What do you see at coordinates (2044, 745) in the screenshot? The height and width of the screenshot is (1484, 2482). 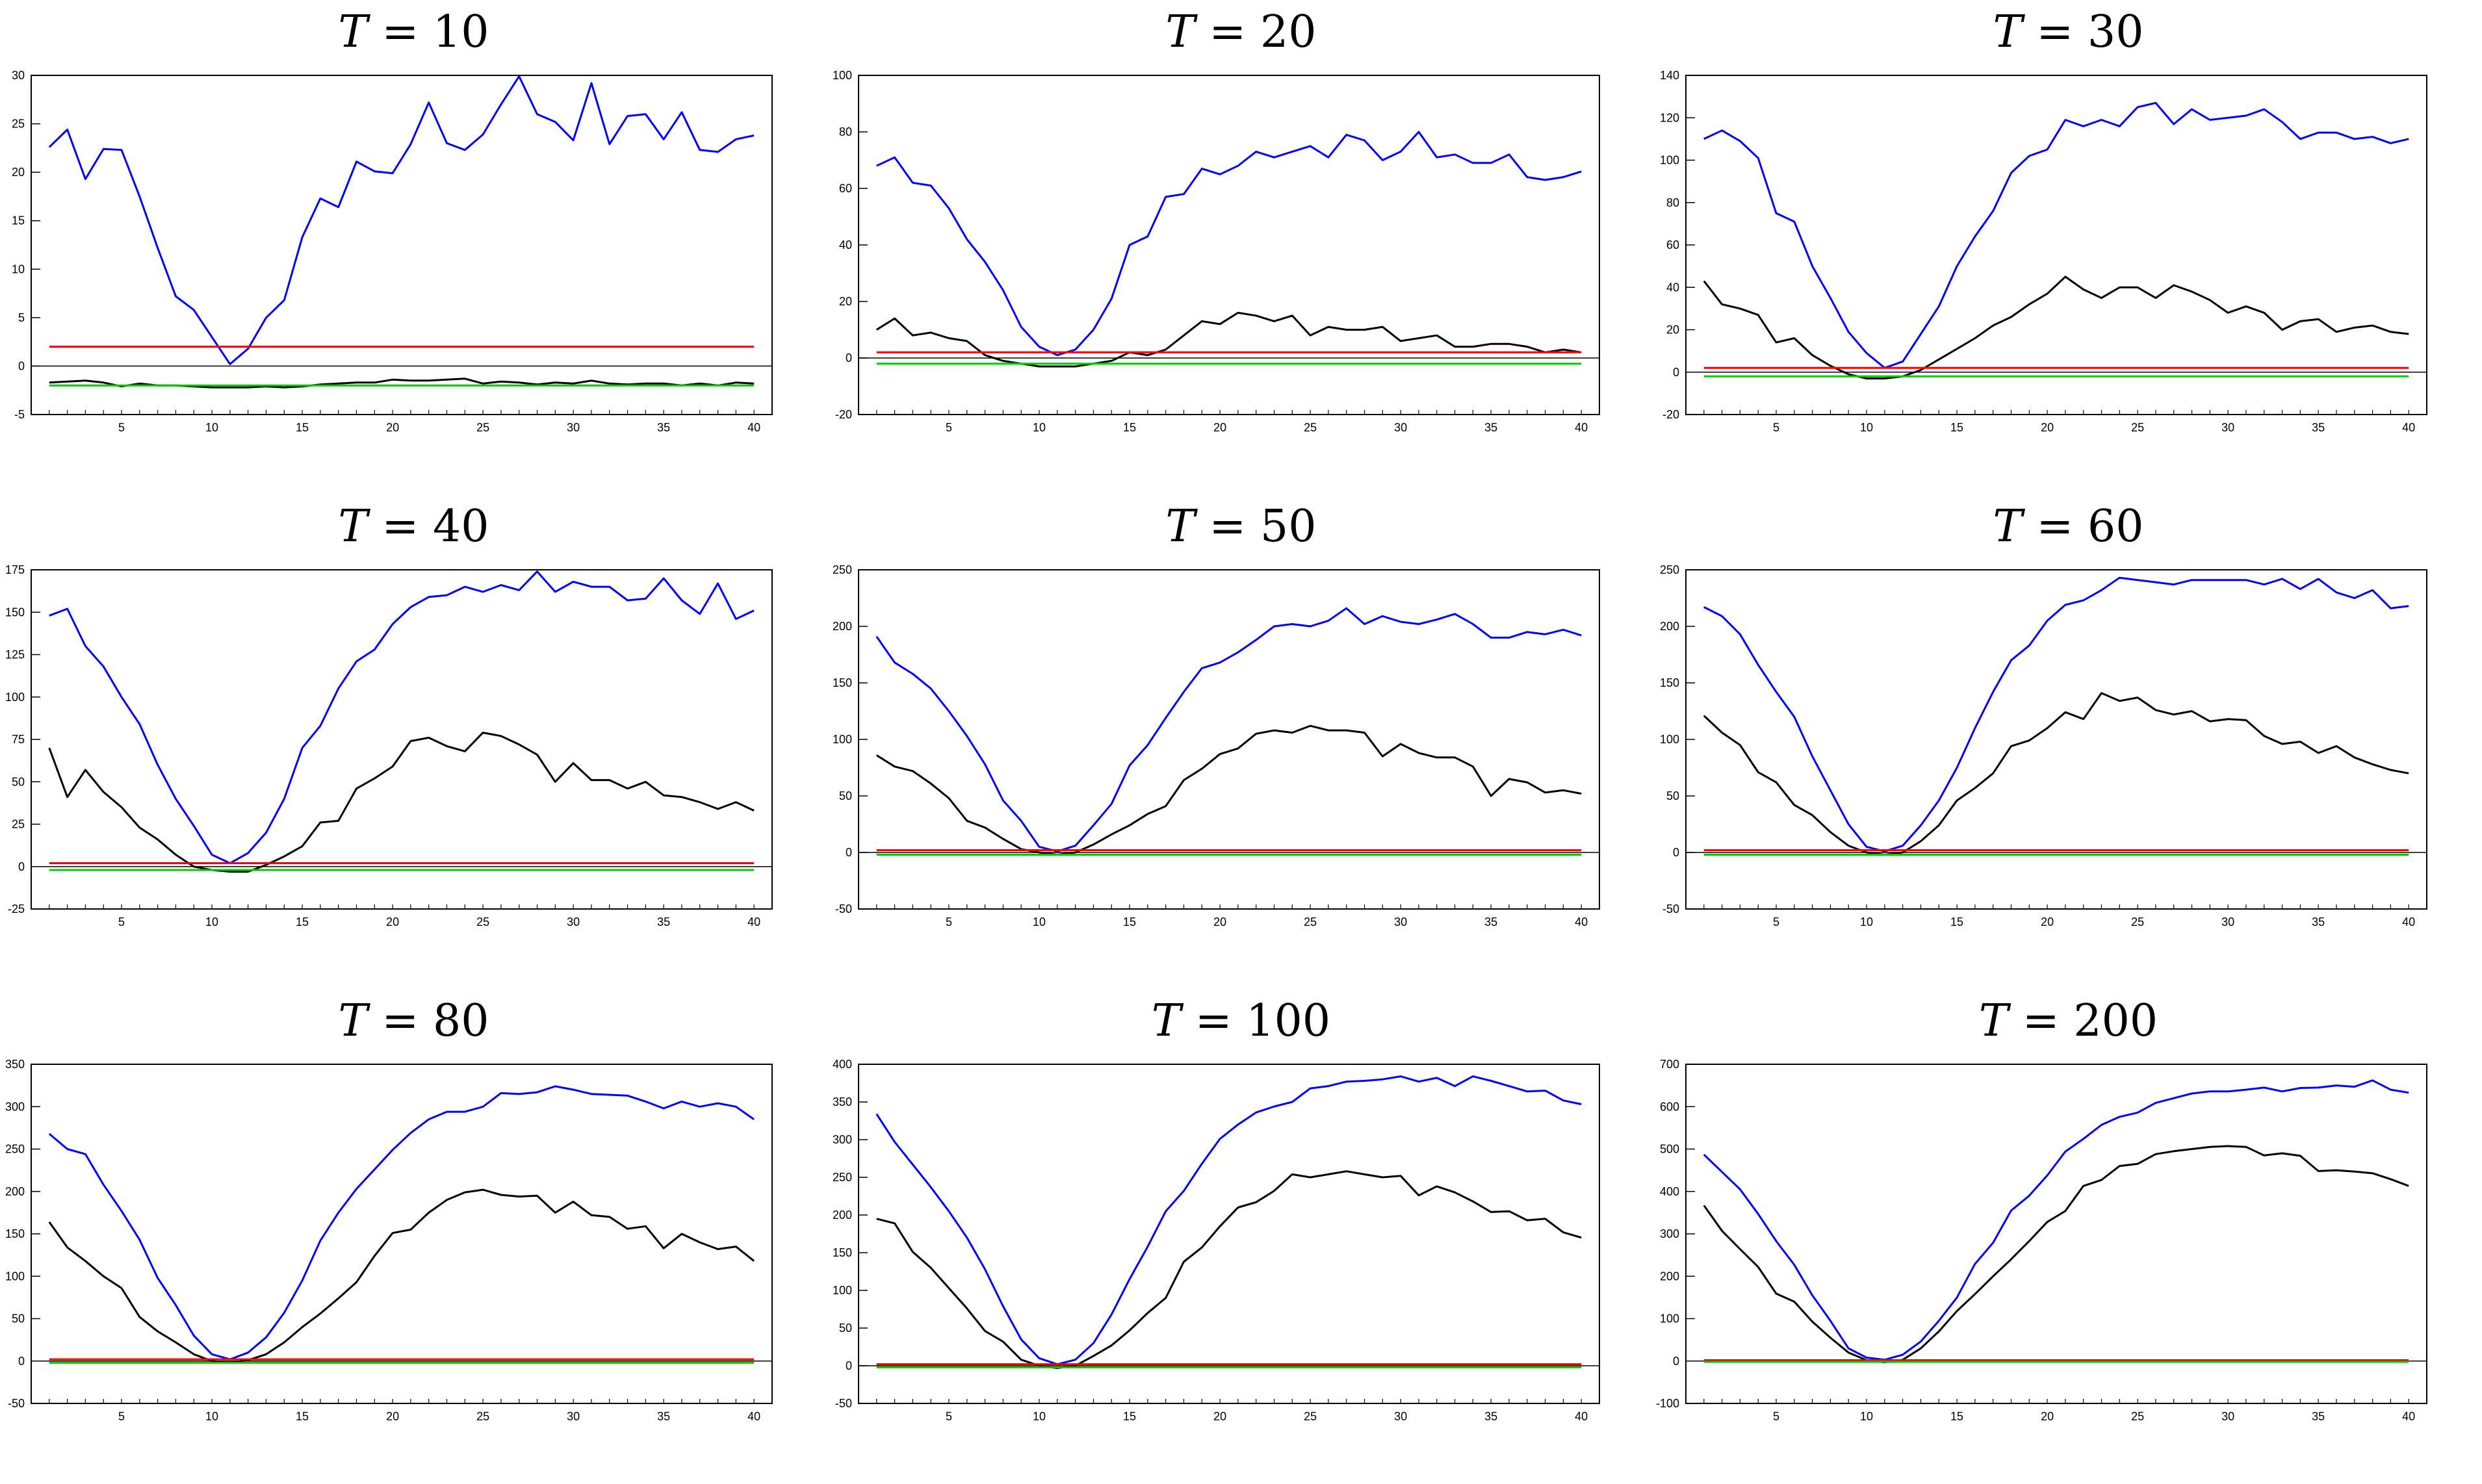 I see `line-chart-t60: -50 0 50 100 150 200 250 5 10 15 20 25 30 35 40` at bounding box center [2044, 745].